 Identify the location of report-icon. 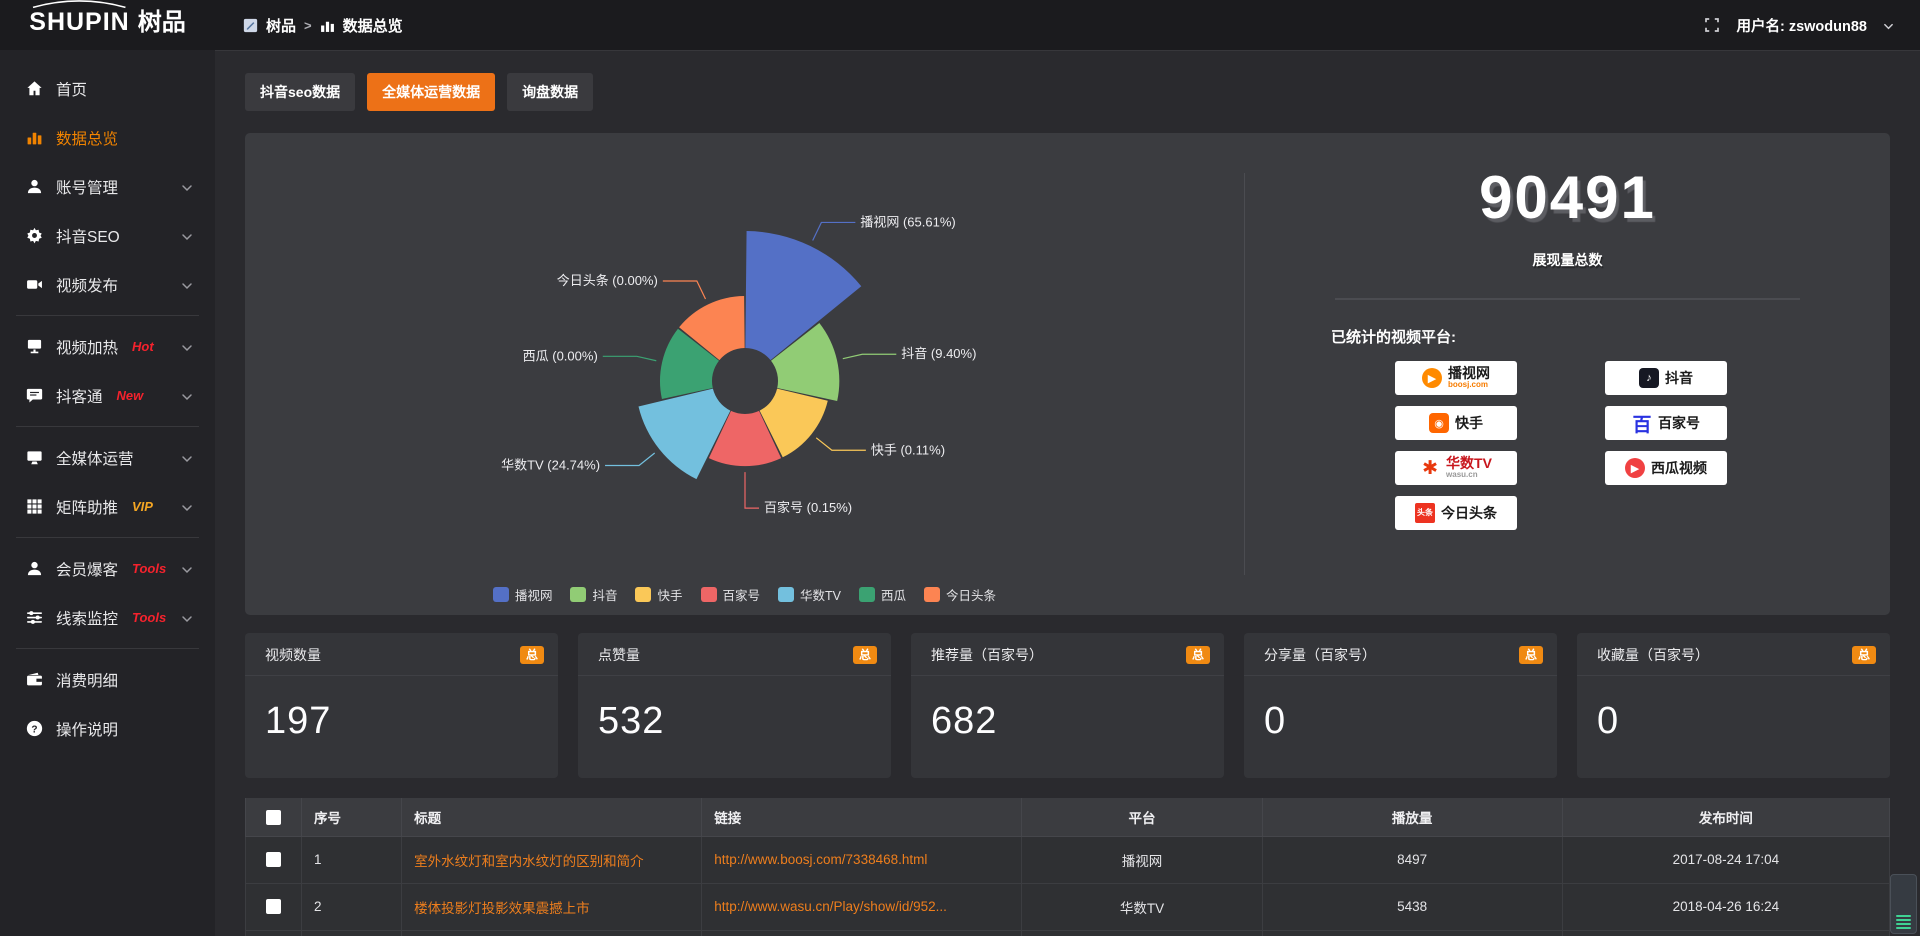
(250, 25).